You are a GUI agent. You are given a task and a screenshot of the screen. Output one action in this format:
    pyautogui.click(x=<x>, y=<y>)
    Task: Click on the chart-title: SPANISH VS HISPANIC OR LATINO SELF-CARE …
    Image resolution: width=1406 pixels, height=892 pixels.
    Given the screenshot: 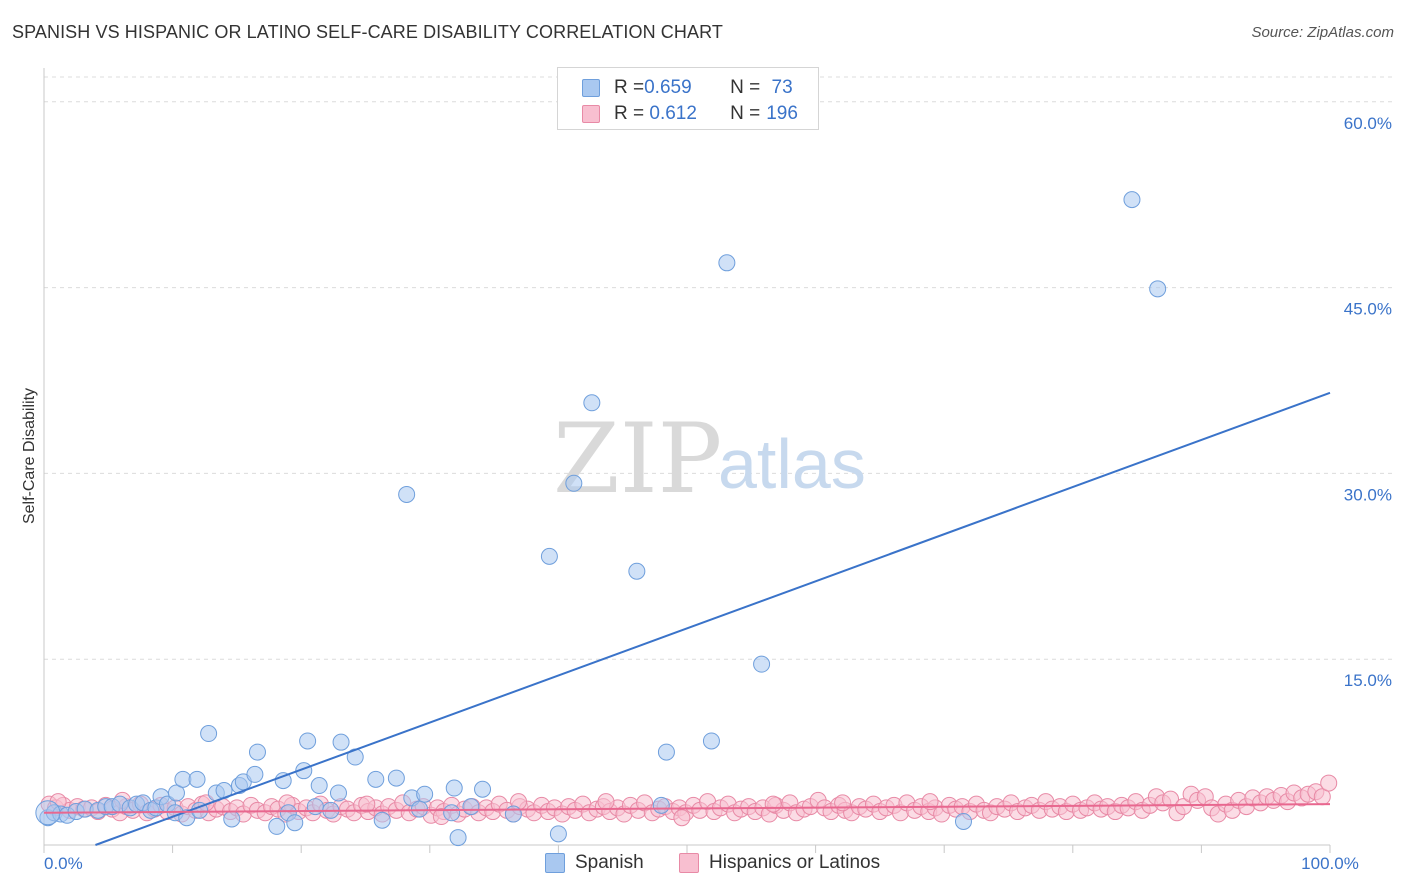 What is the action you would take?
    pyautogui.click(x=367, y=32)
    